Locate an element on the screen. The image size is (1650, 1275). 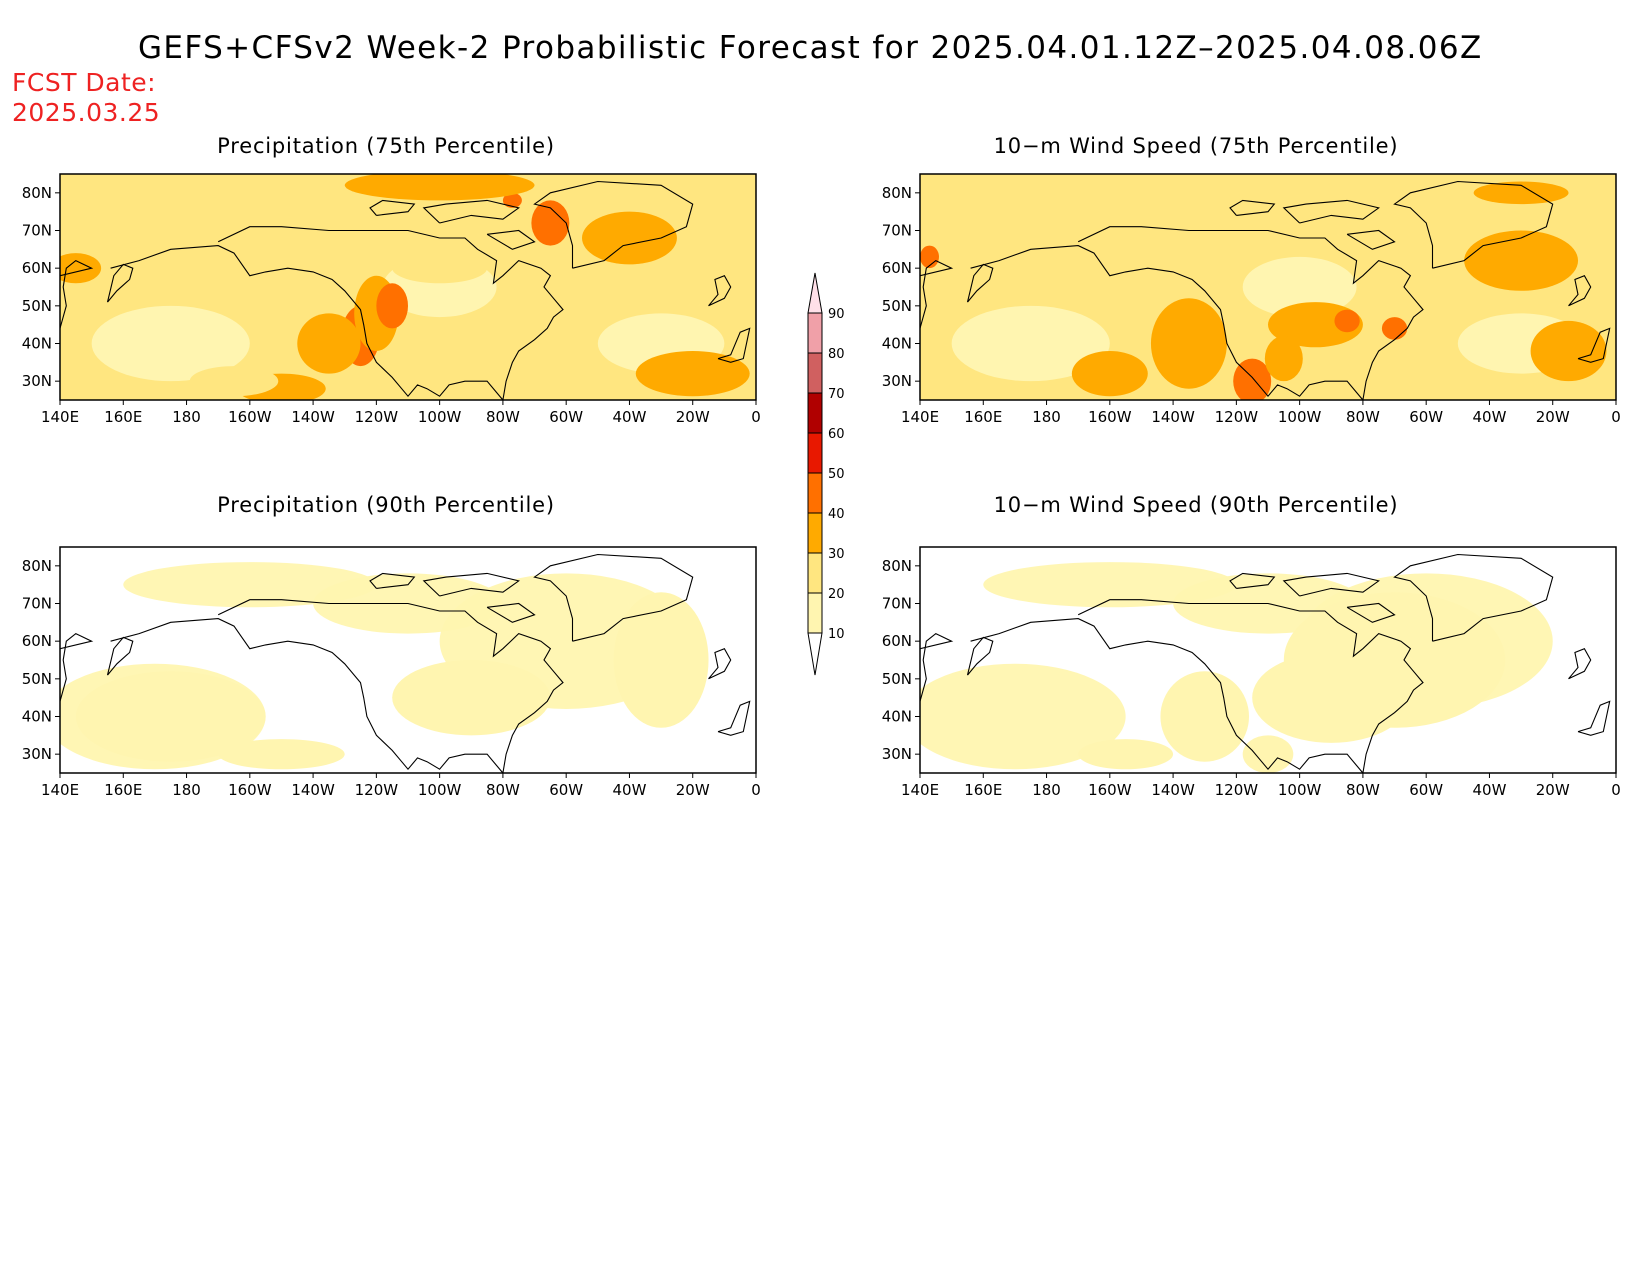
panel-title-precip75: Precipitation (75th Percentile) is located at coordinates (386, 146).